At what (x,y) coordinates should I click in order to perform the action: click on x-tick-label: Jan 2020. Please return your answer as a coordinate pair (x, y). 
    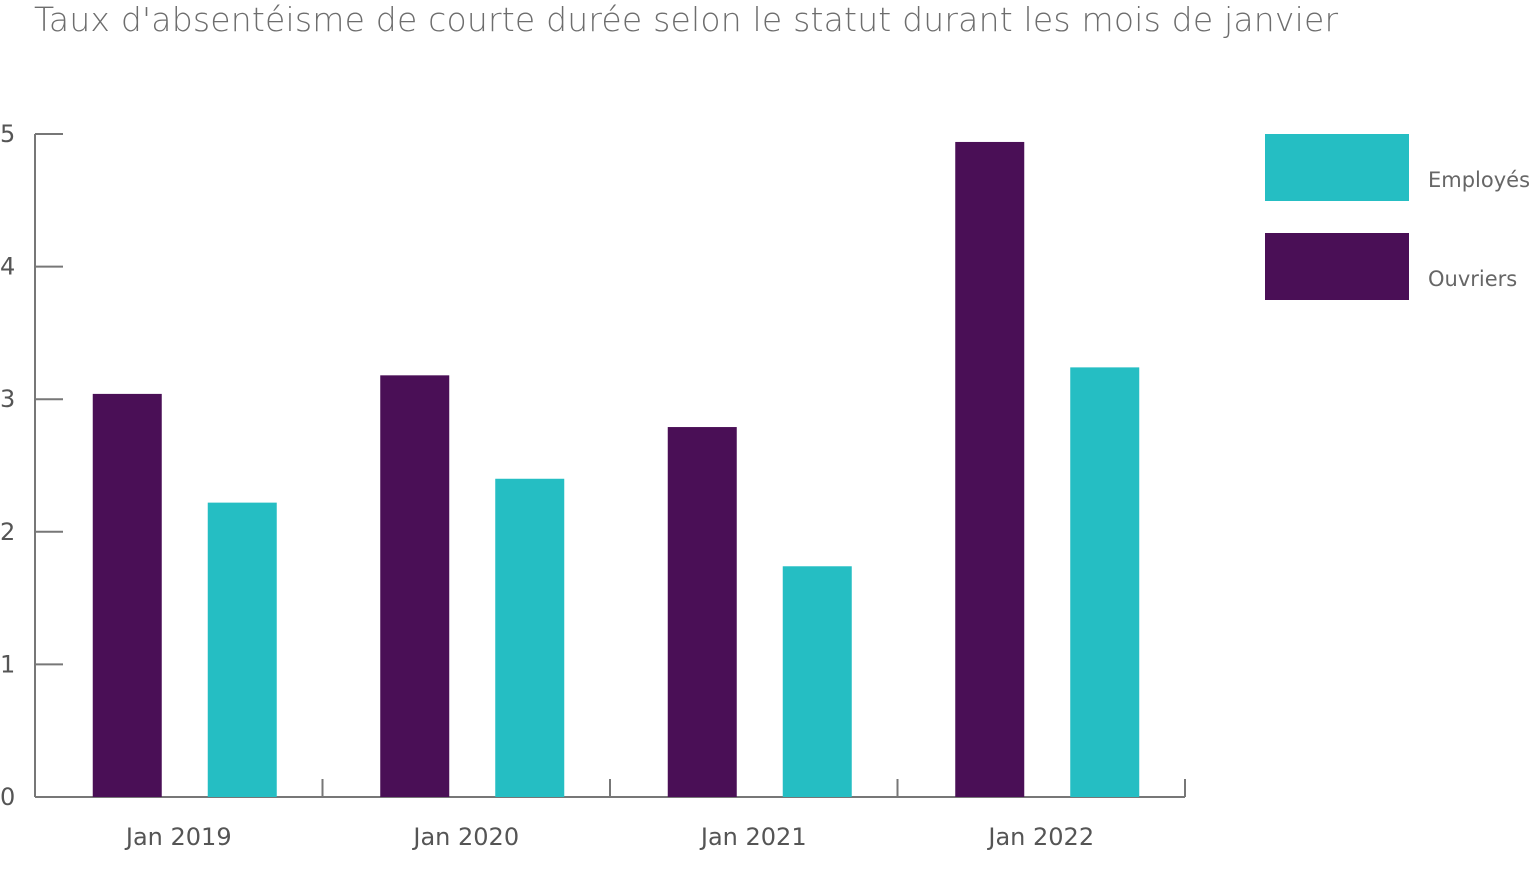
    Looking at the image, I should click on (465, 837).